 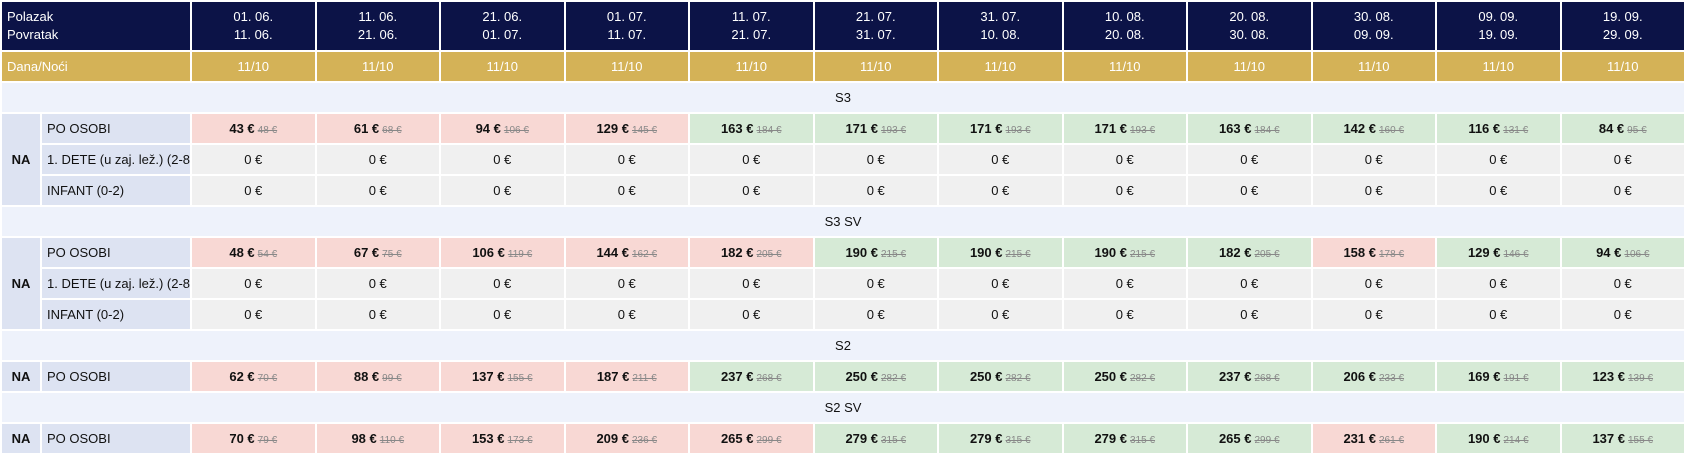 What do you see at coordinates (1124, 252) in the screenshot?
I see `price-cell: 190 €215 €` at bounding box center [1124, 252].